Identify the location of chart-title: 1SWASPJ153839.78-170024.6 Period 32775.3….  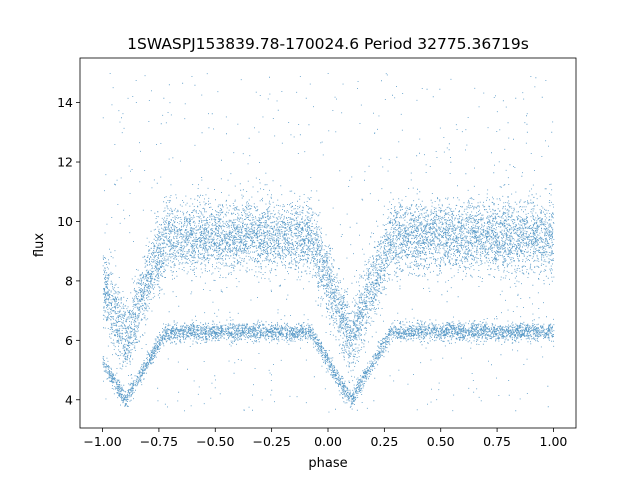
(328, 44).